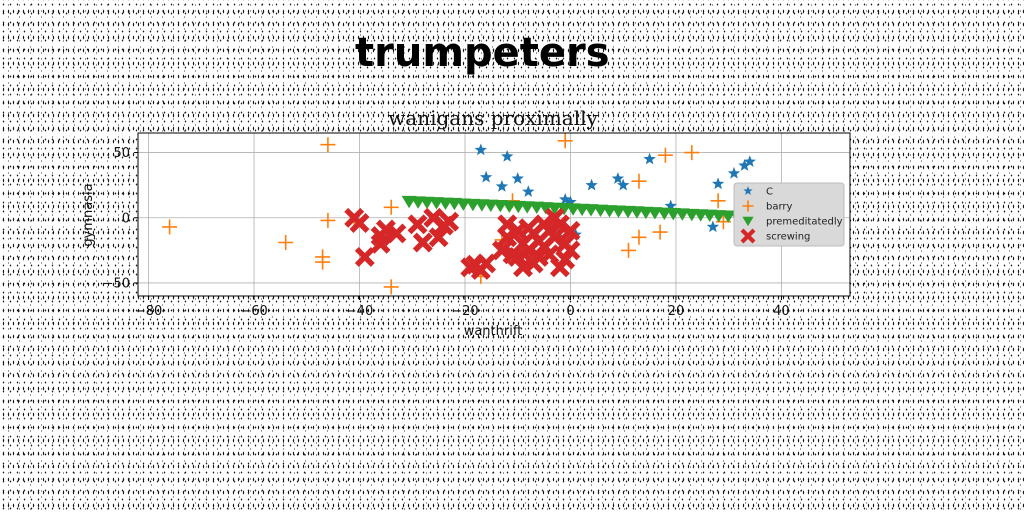  I want to click on chart-title: wanigans proximally, so click(493, 118).